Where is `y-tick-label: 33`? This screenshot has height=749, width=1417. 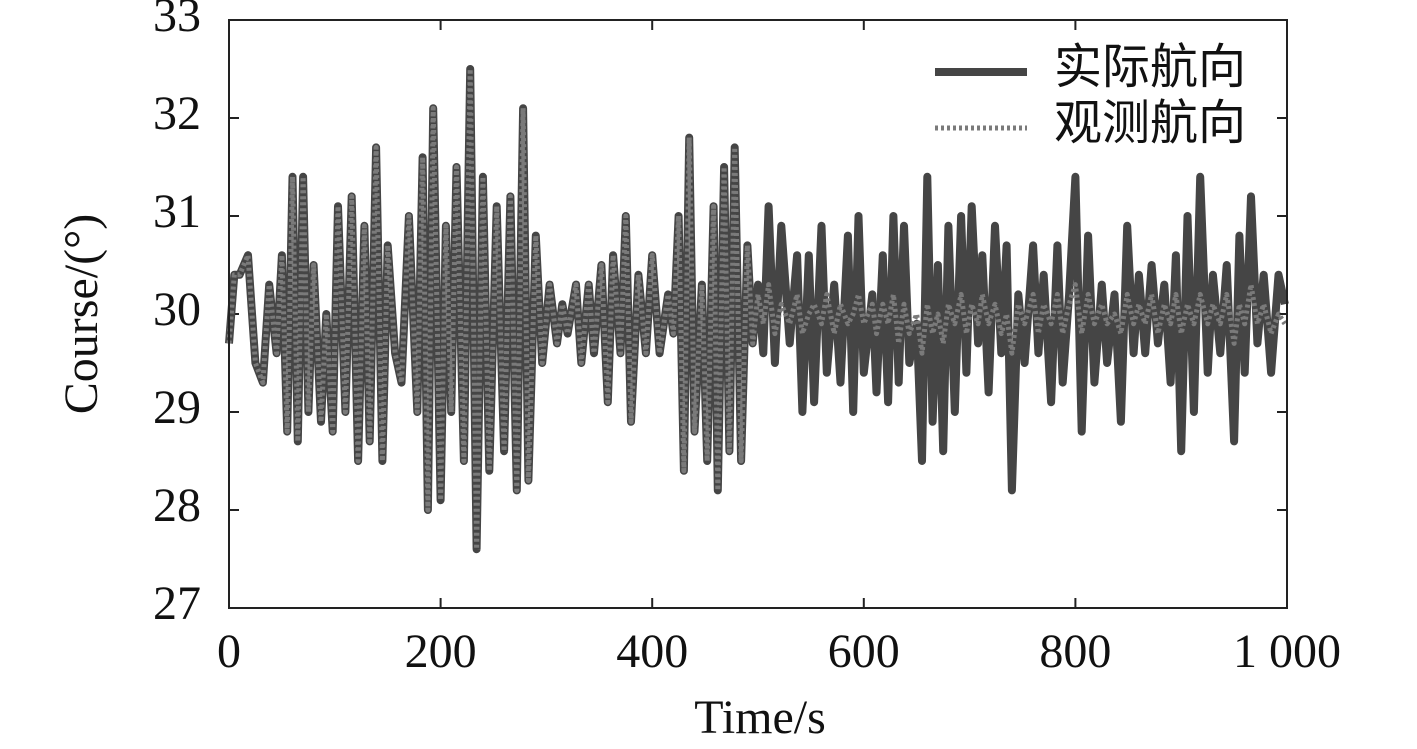
y-tick-label: 33 is located at coordinates (177, 21).